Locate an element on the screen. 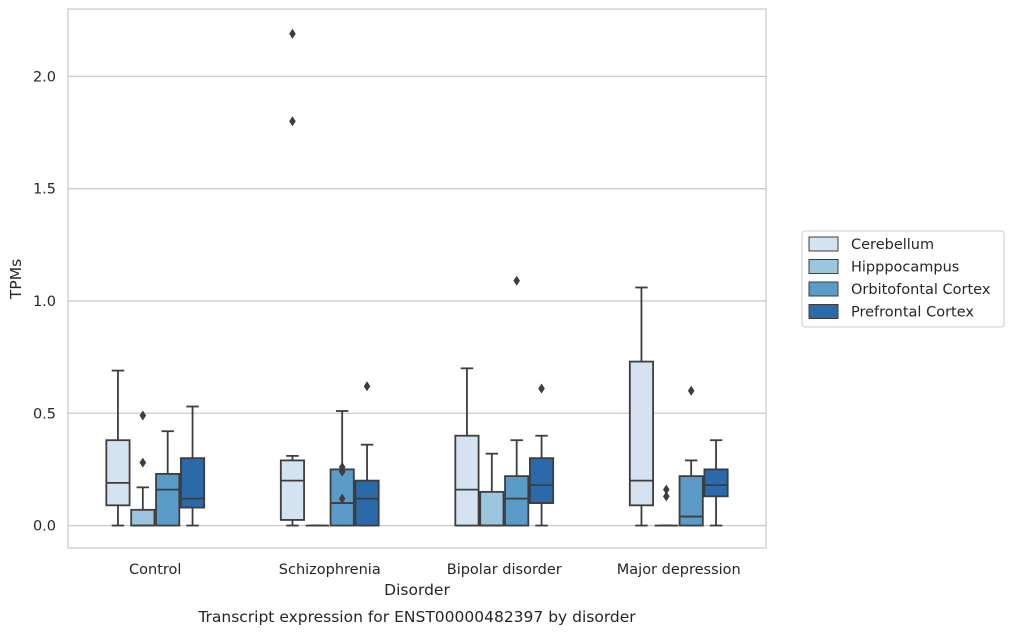 The width and height of the screenshot is (1014, 634). legend-label: Cerebellum is located at coordinates (892, 245).